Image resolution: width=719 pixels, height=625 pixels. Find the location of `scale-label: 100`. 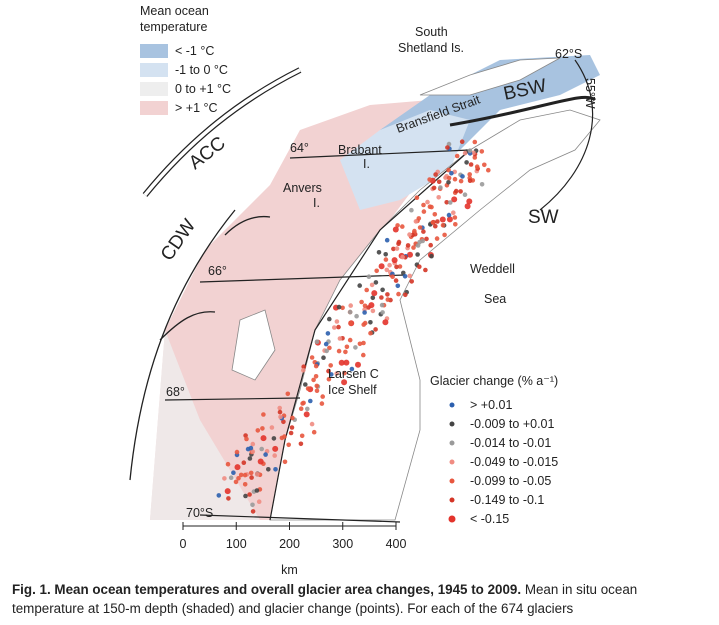

scale-label: 100 is located at coordinates (236, 544).